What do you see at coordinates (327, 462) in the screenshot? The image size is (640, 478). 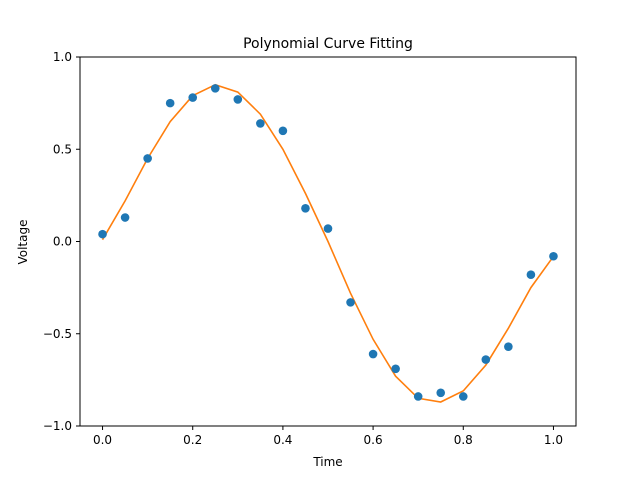 I see `x-axis-label: Time` at bounding box center [327, 462].